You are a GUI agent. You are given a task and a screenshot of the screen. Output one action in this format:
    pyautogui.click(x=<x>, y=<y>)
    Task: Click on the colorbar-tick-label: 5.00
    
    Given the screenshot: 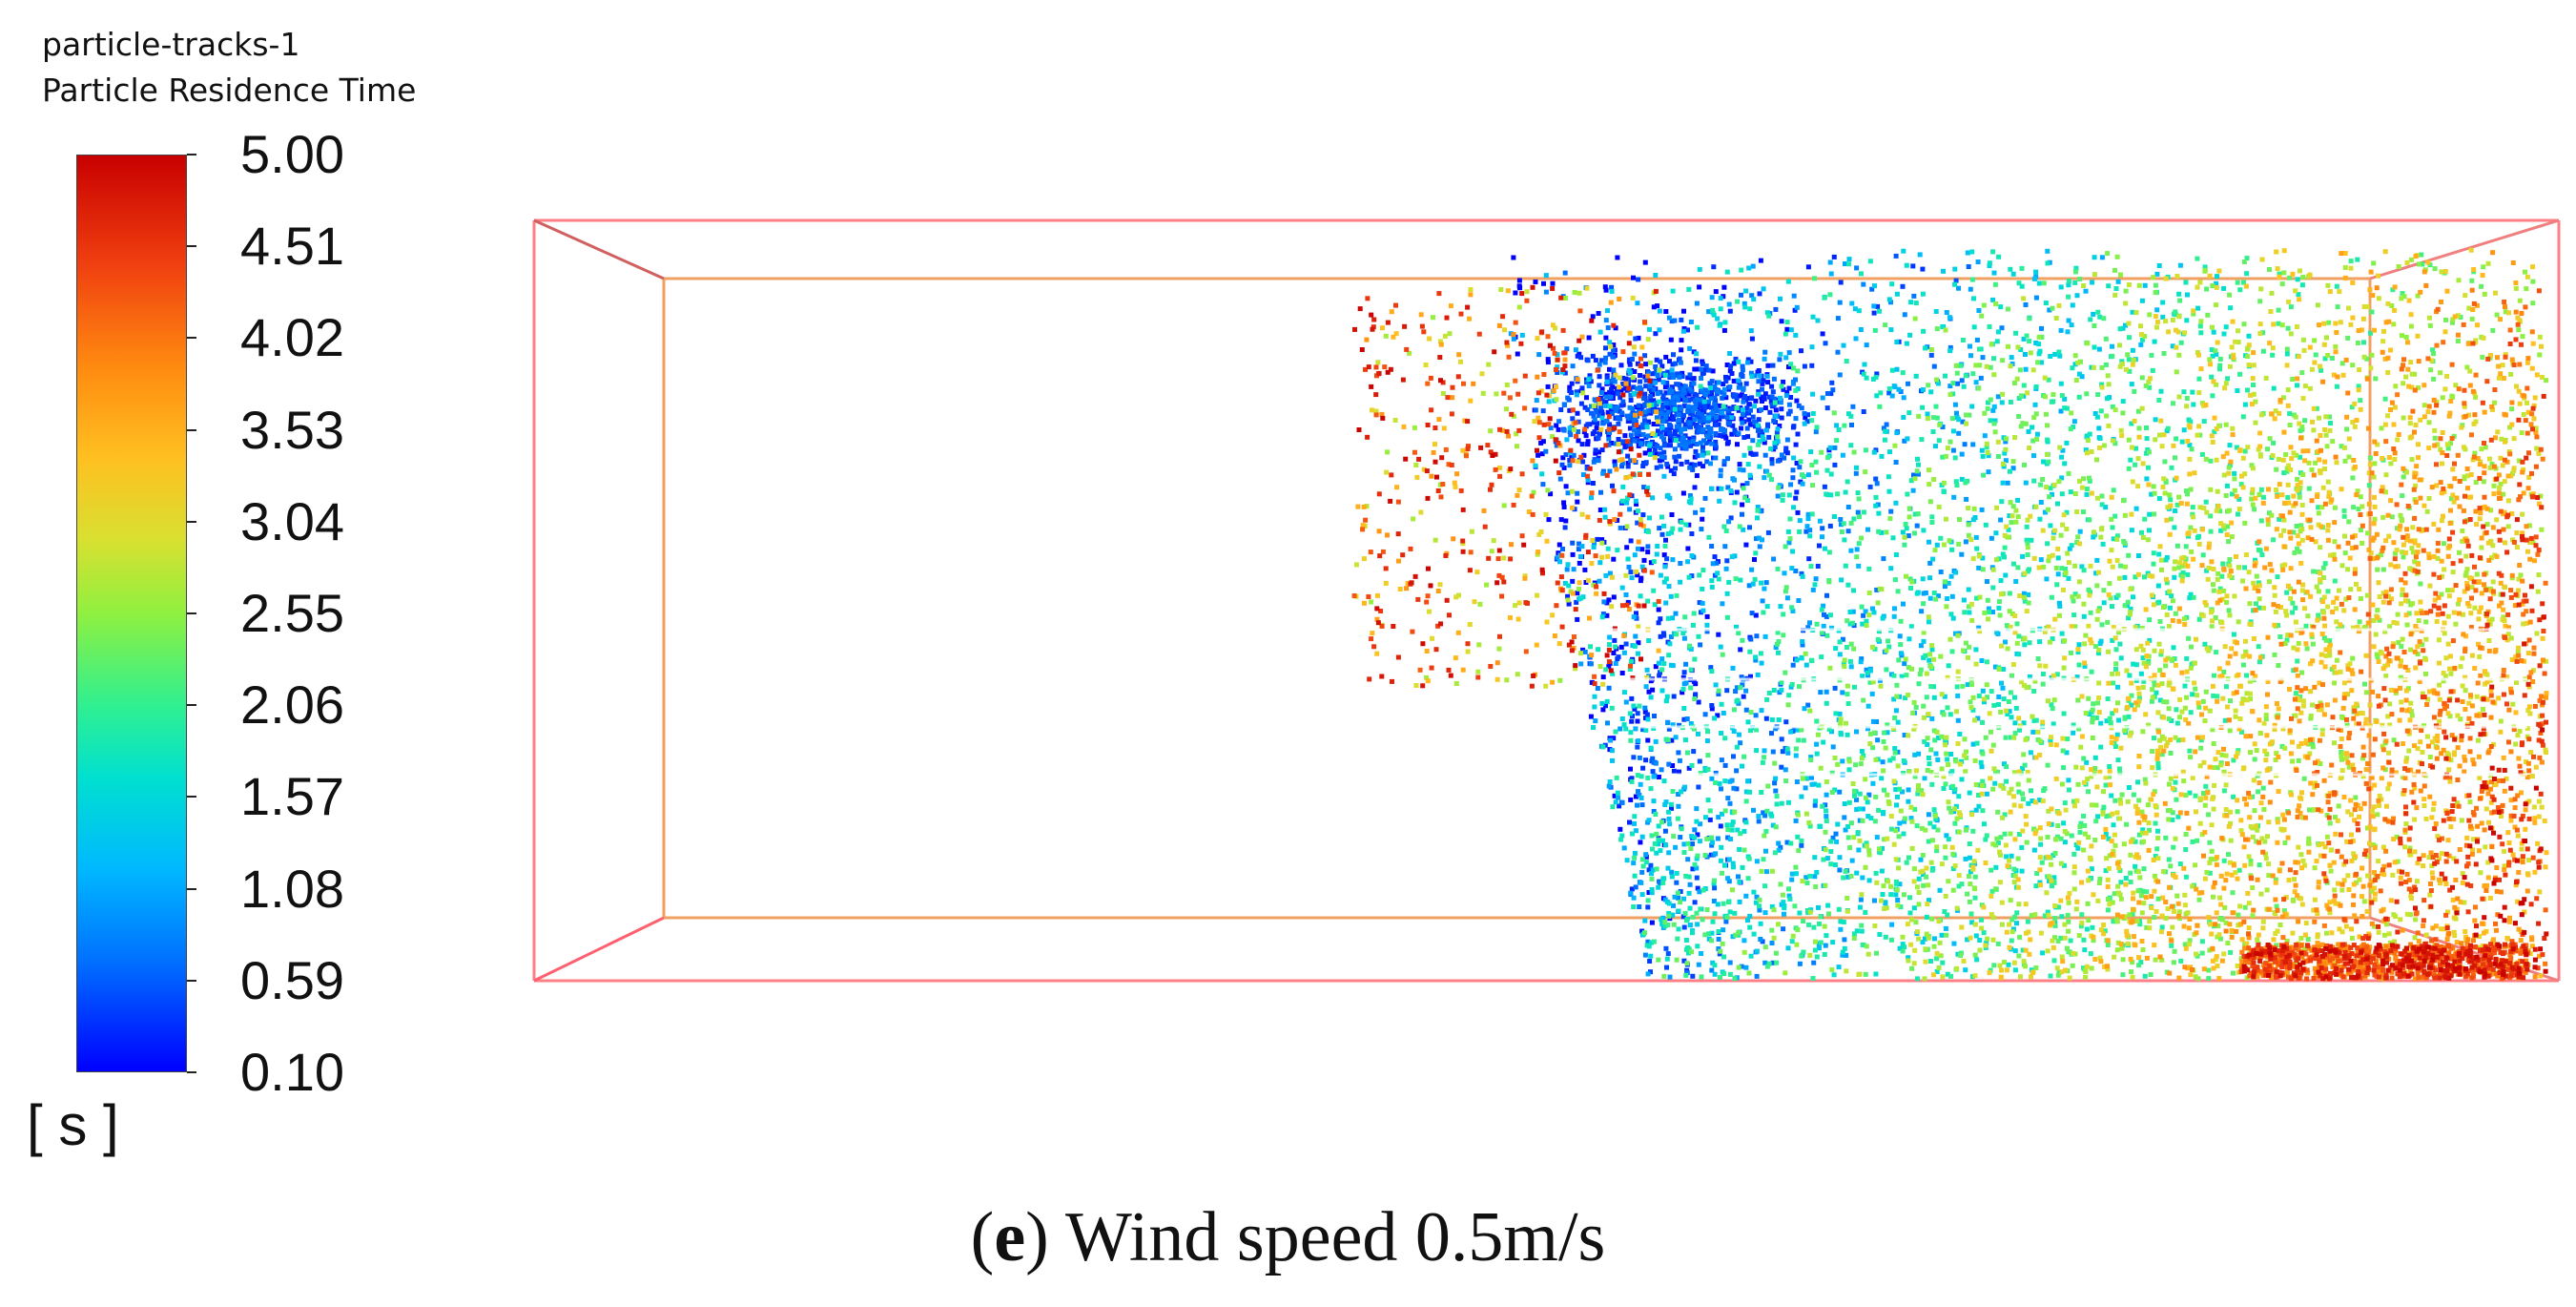 What is the action you would take?
    pyautogui.click(x=292, y=154)
    